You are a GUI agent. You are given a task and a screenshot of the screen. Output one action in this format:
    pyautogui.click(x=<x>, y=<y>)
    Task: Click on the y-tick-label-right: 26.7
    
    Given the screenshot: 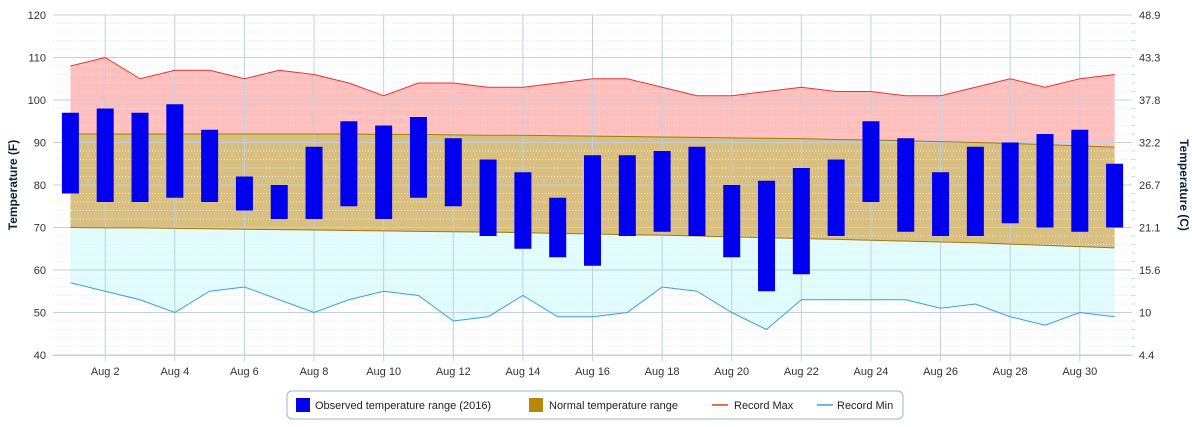 What is the action you would take?
    pyautogui.click(x=1149, y=186)
    